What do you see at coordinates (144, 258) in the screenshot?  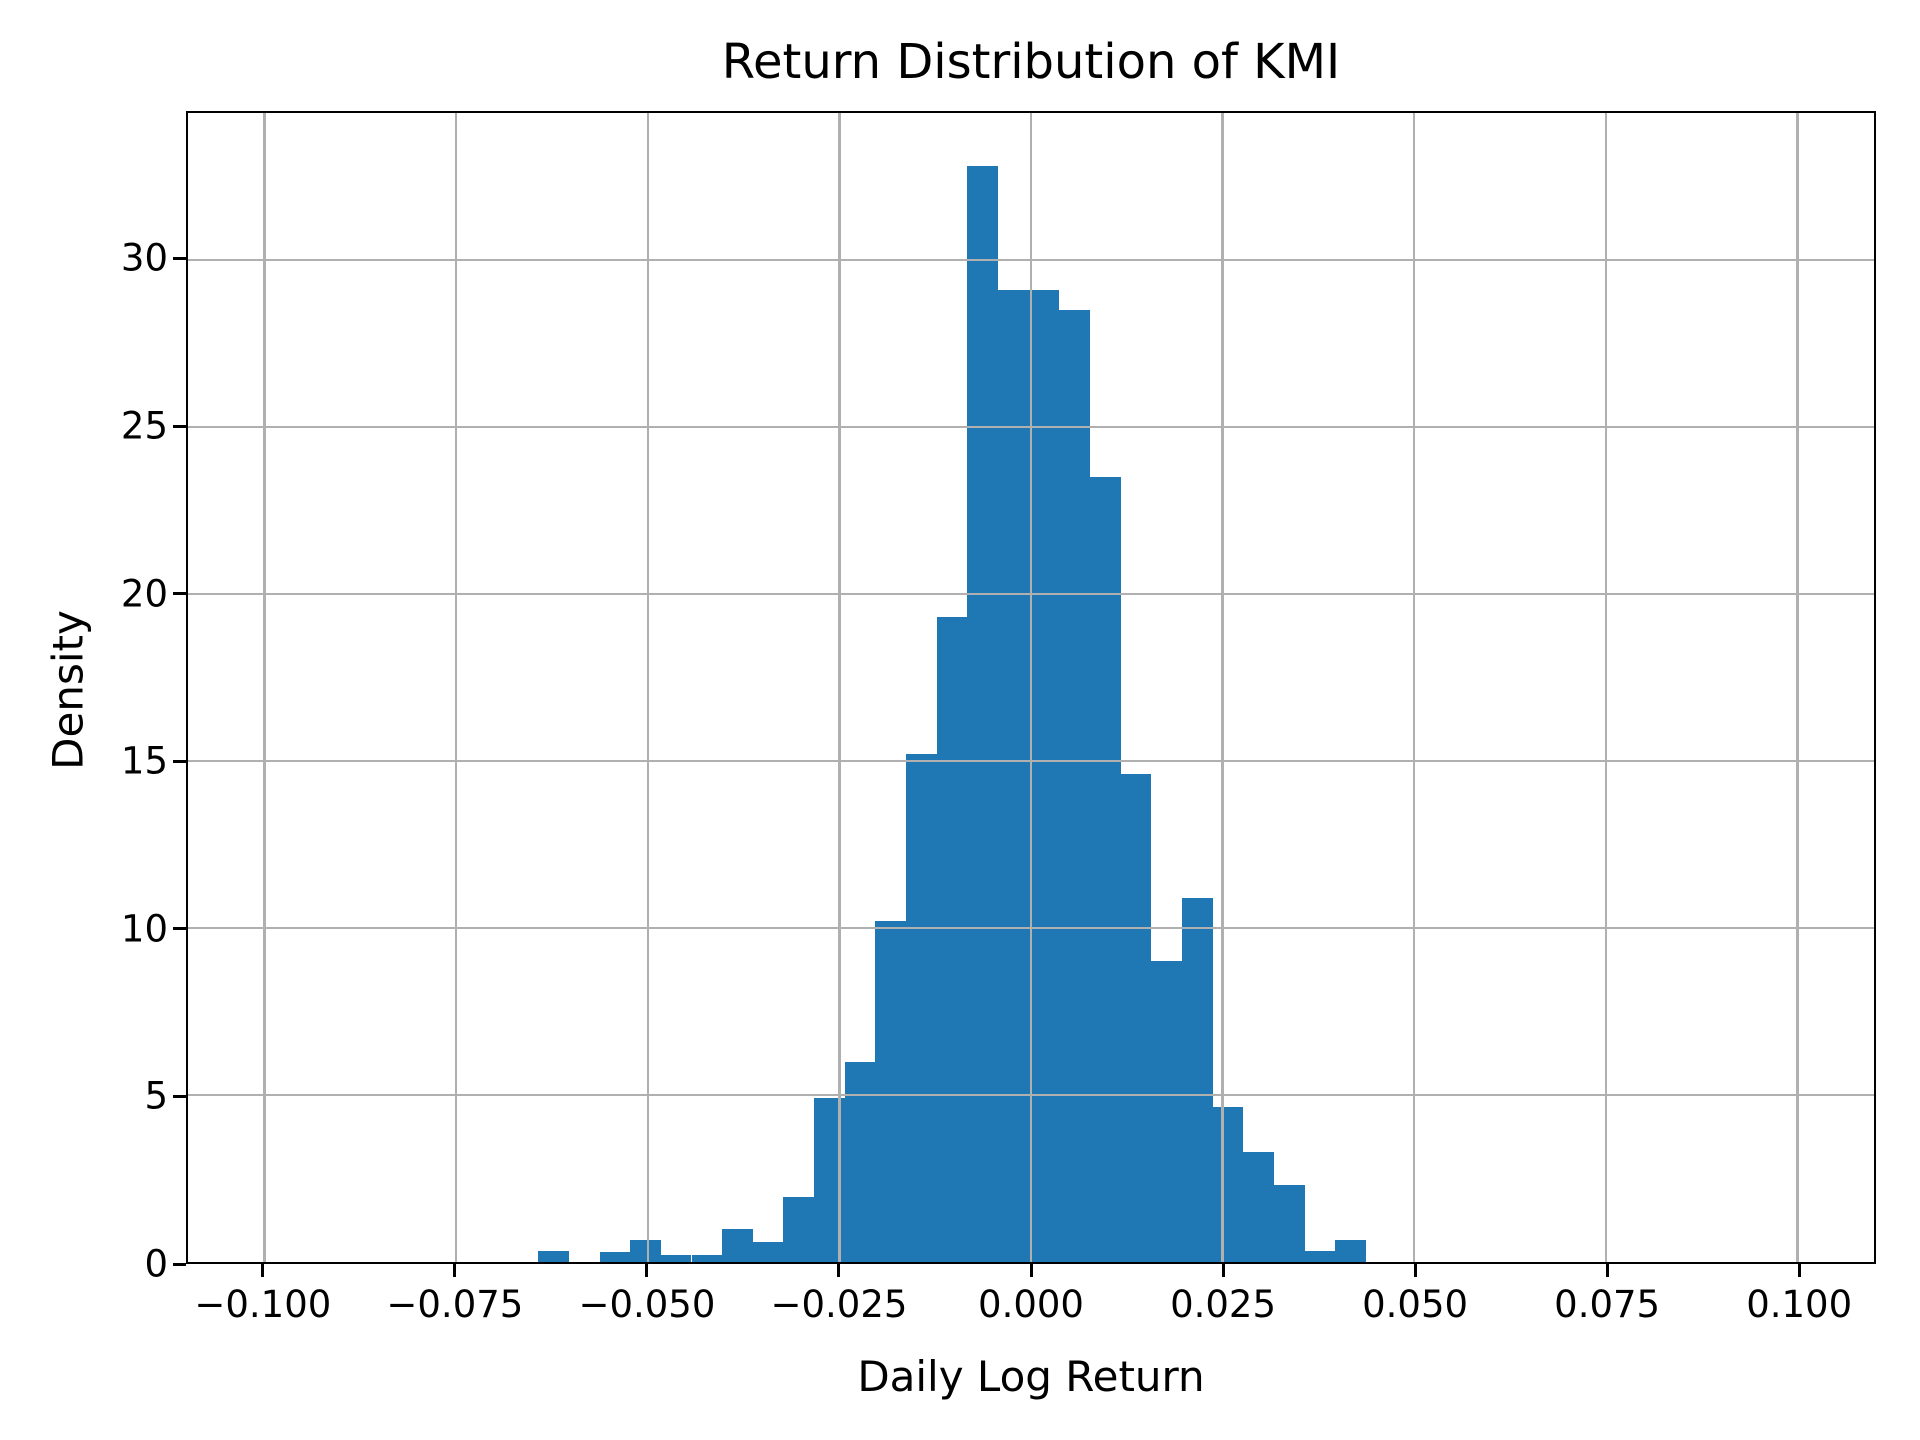 I see `y-tick-label: 30` at bounding box center [144, 258].